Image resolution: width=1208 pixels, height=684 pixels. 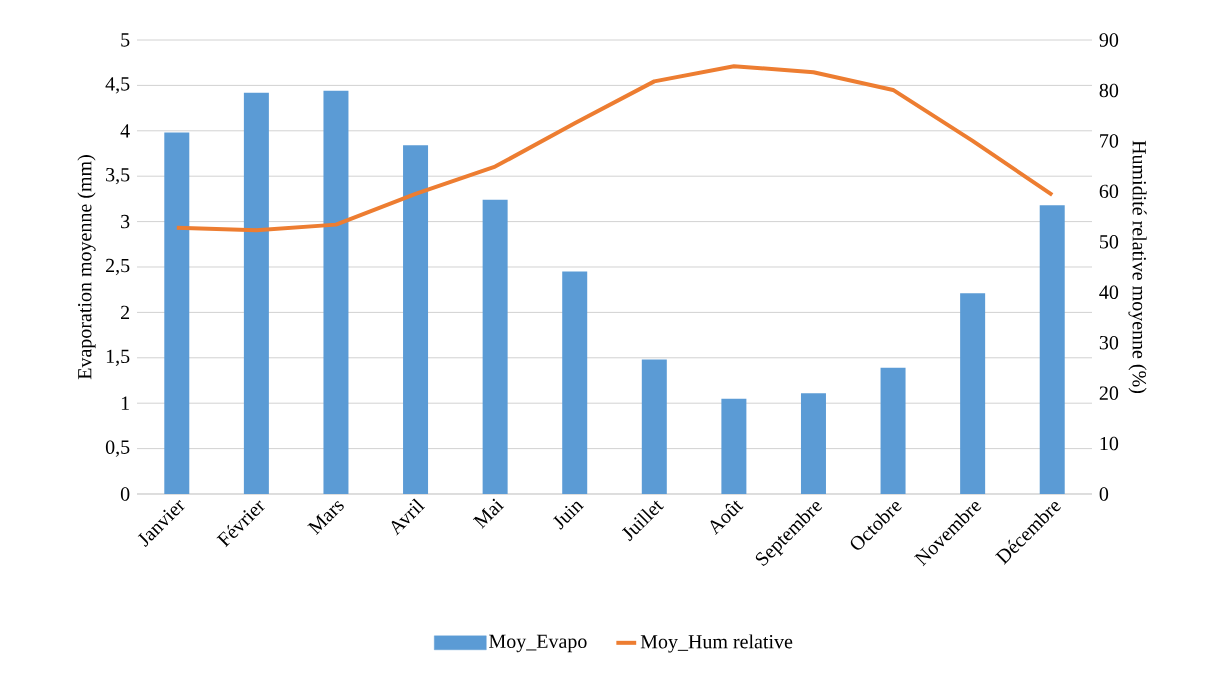 I want to click on y2-tick-label: 30, so click(x=1109, y=342).